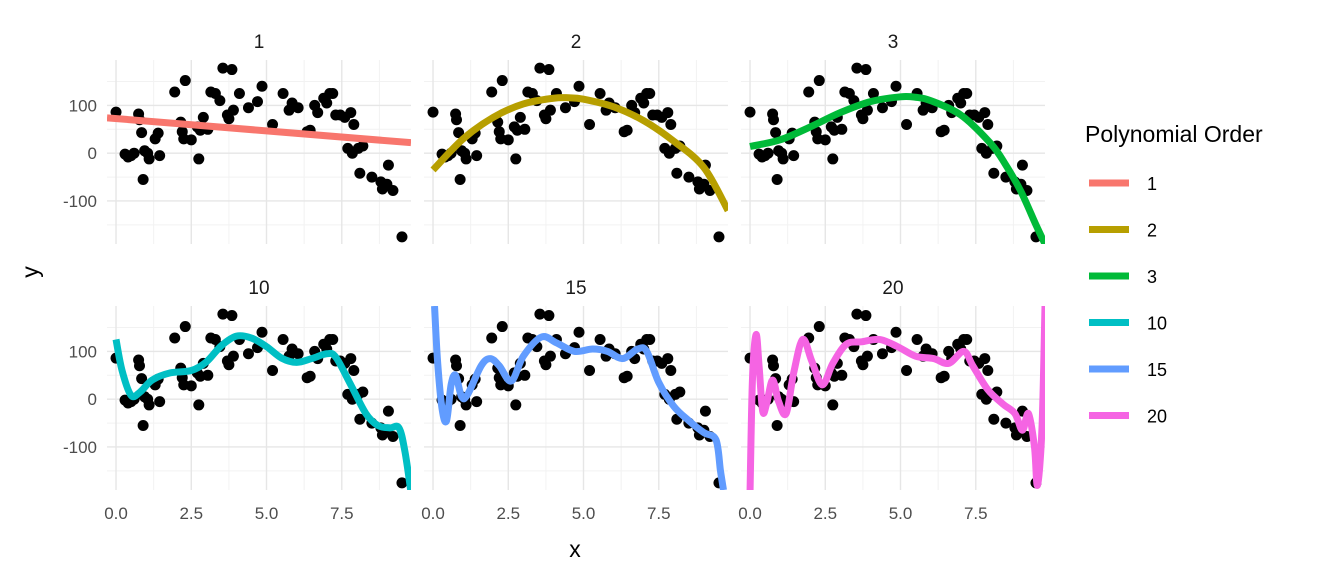  I want to click on x-axis-title: x, so click(575, 549).